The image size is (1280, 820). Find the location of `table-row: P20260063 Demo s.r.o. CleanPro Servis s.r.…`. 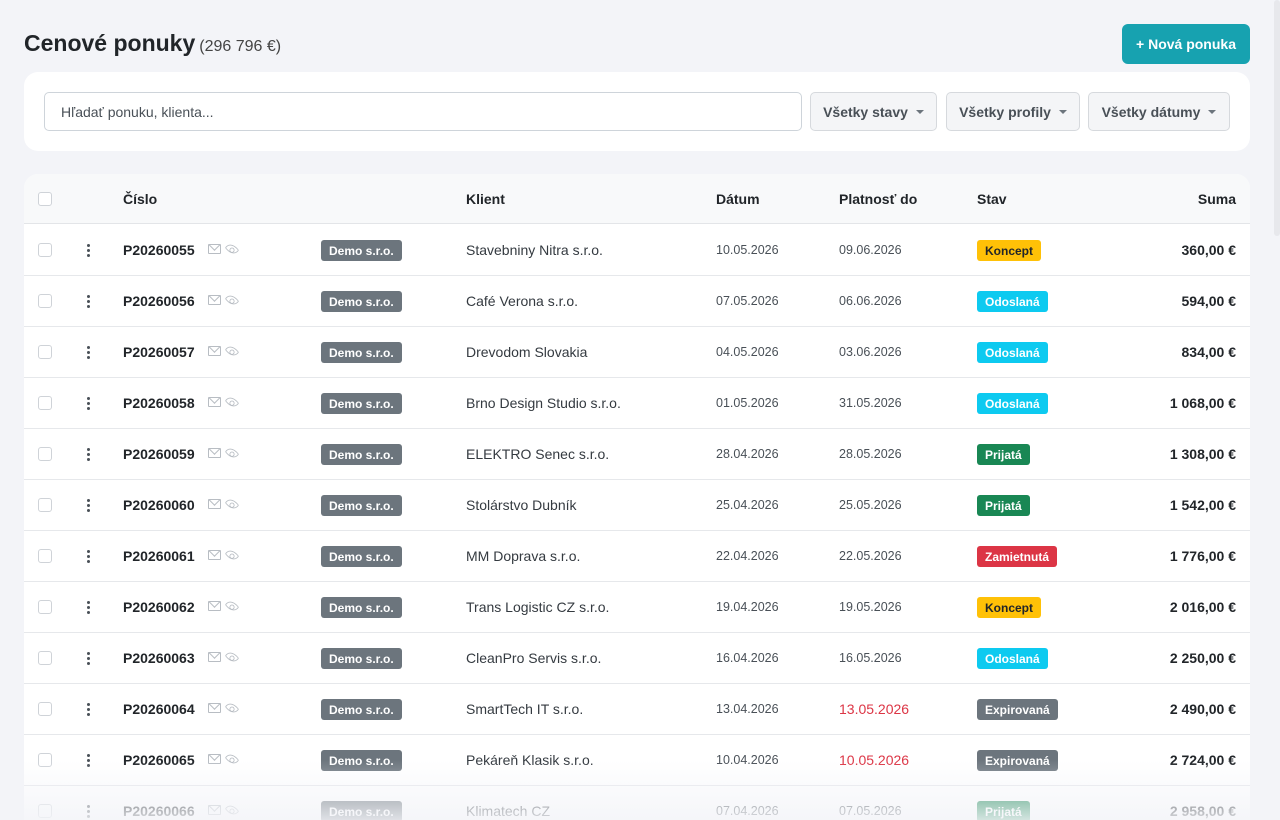

table-row: P20260063 Demo s.r.o. CleanPro Servis s.r.… is located at coordinates (637, 658).